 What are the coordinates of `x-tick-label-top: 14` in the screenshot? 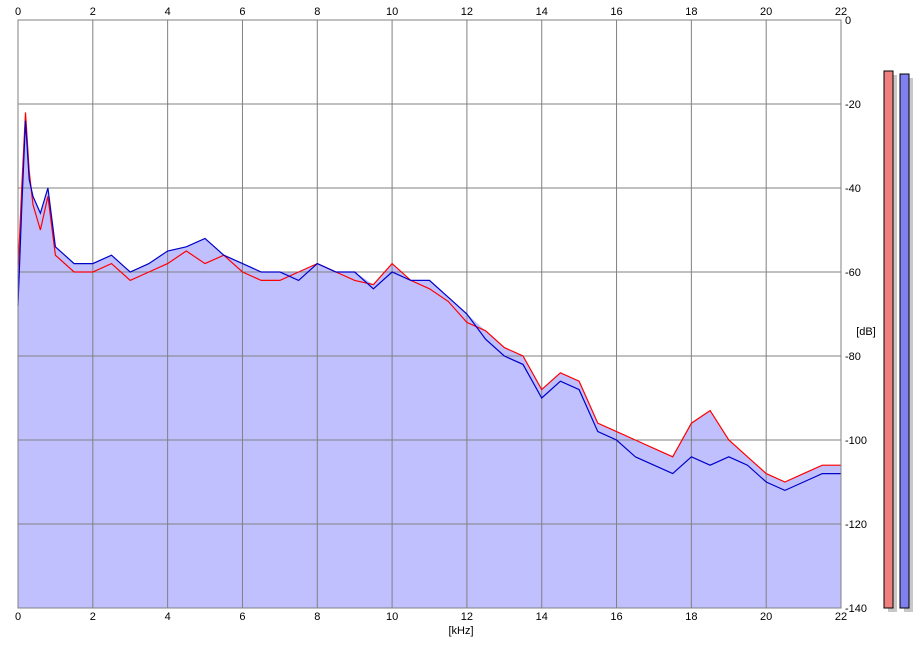 It's located at (542, 12).